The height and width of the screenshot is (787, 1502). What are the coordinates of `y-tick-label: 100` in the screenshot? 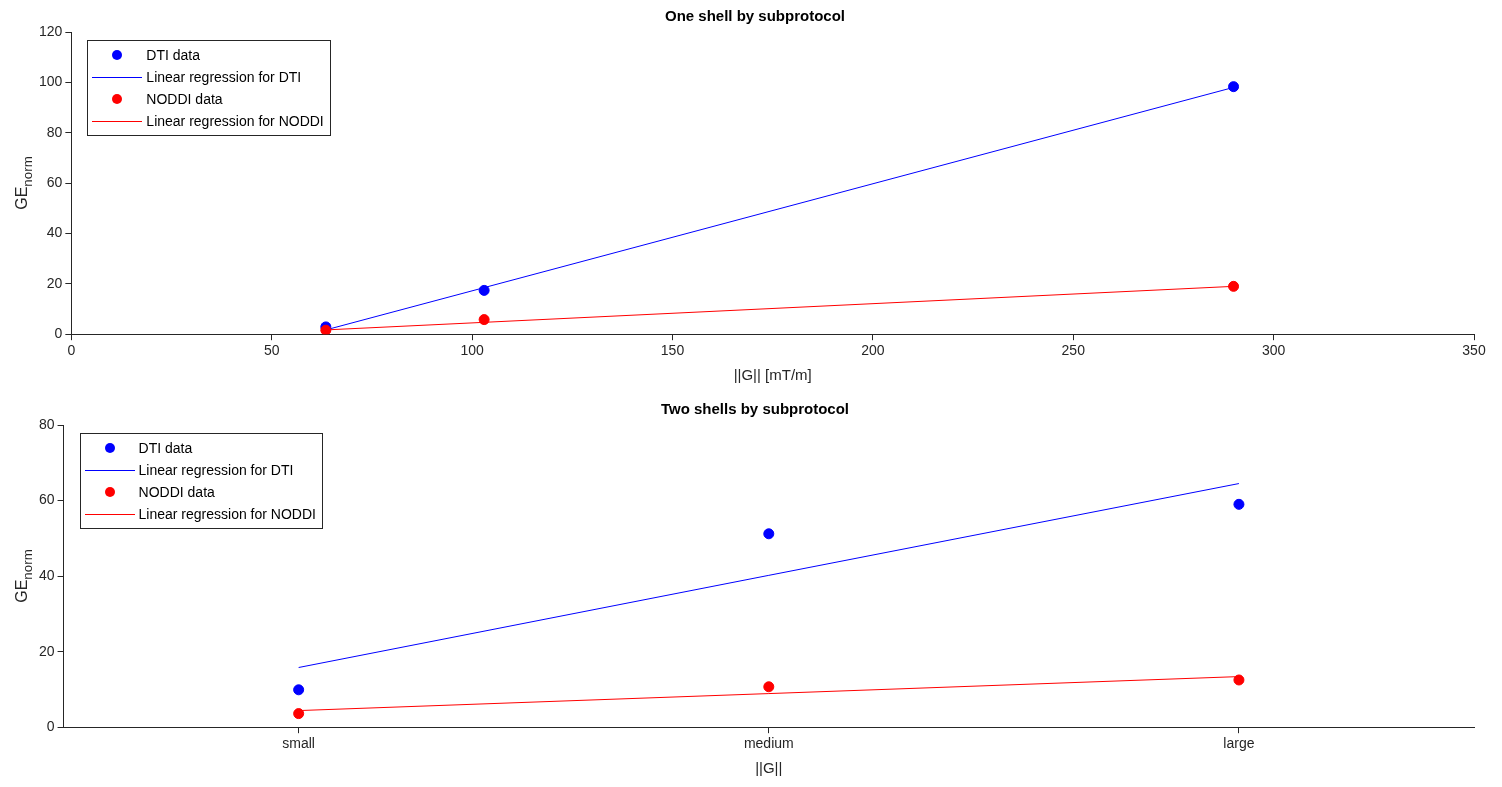 It's located at (51, 81).